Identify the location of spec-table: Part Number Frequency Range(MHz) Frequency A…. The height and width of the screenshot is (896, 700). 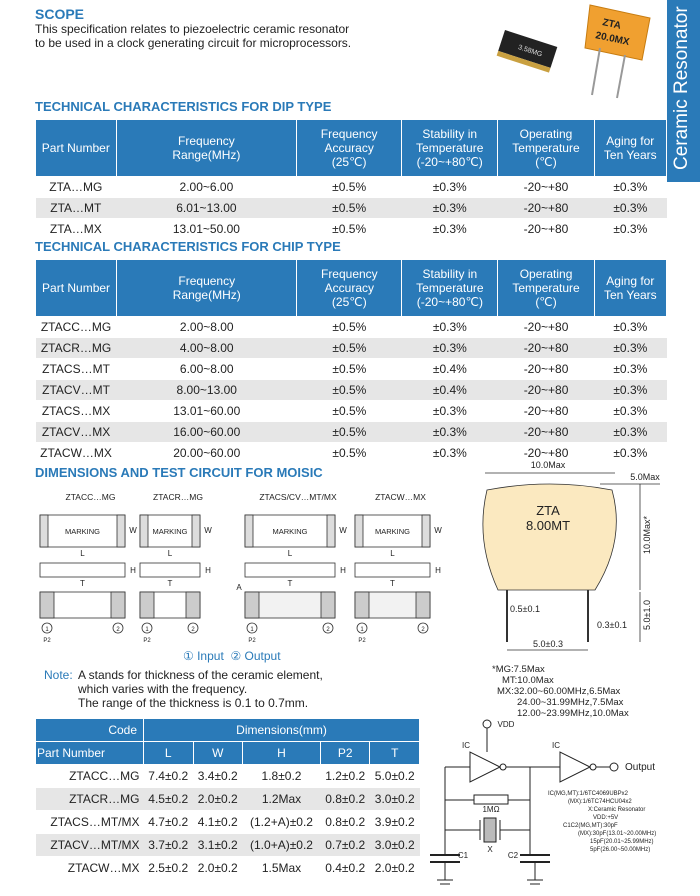
(351, 179).